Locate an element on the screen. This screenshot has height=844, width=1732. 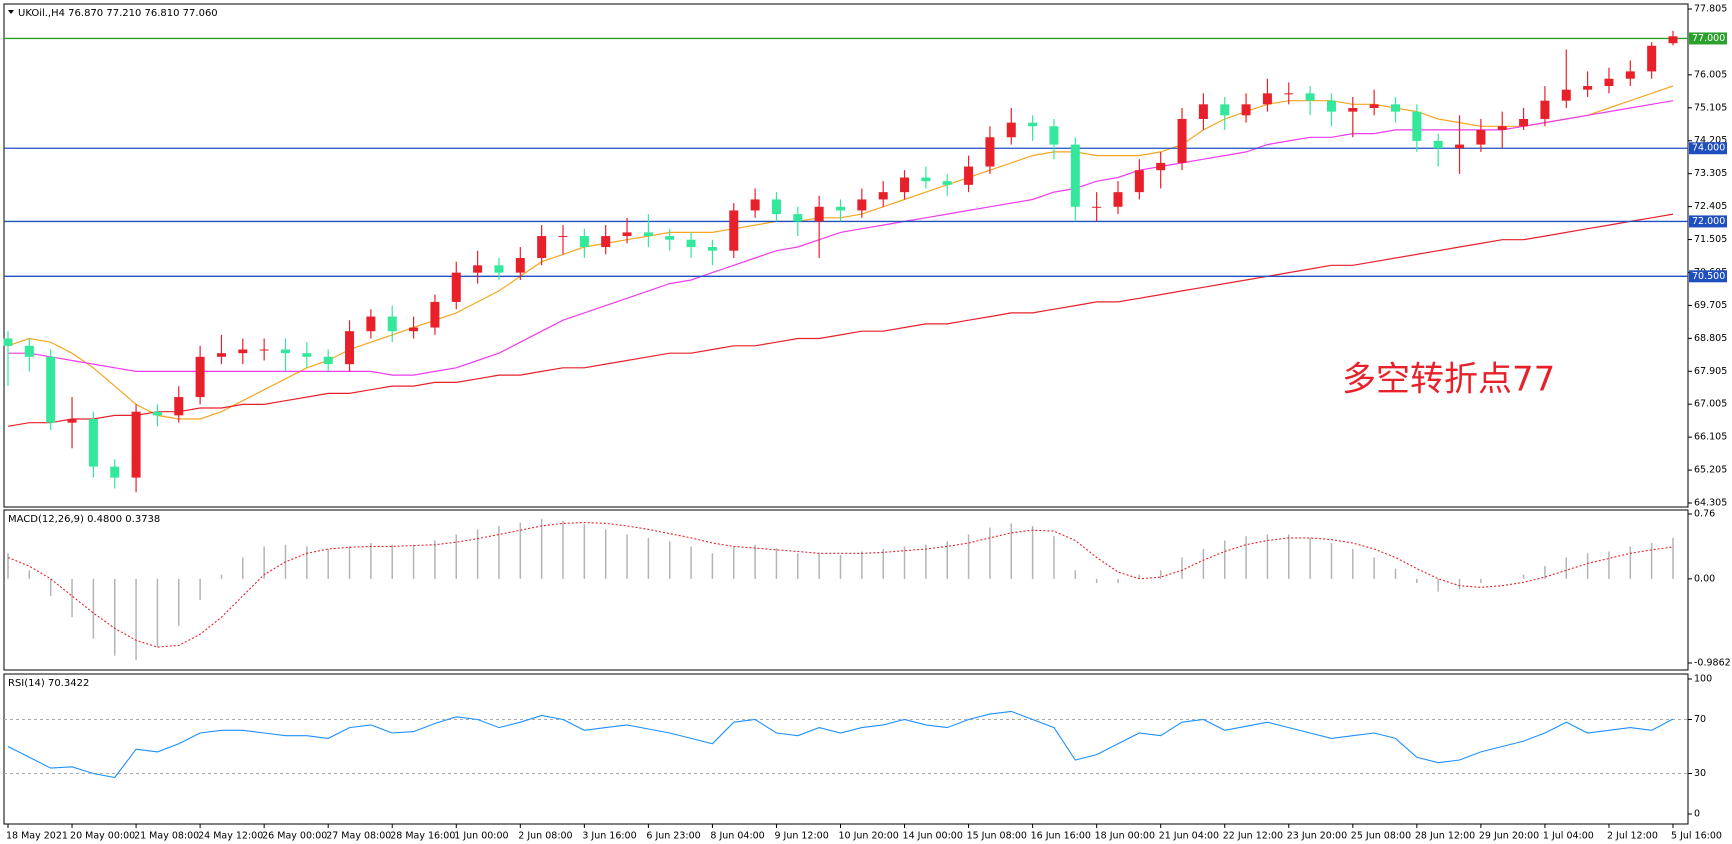
rsi-line is located at coordinates (840, 744).